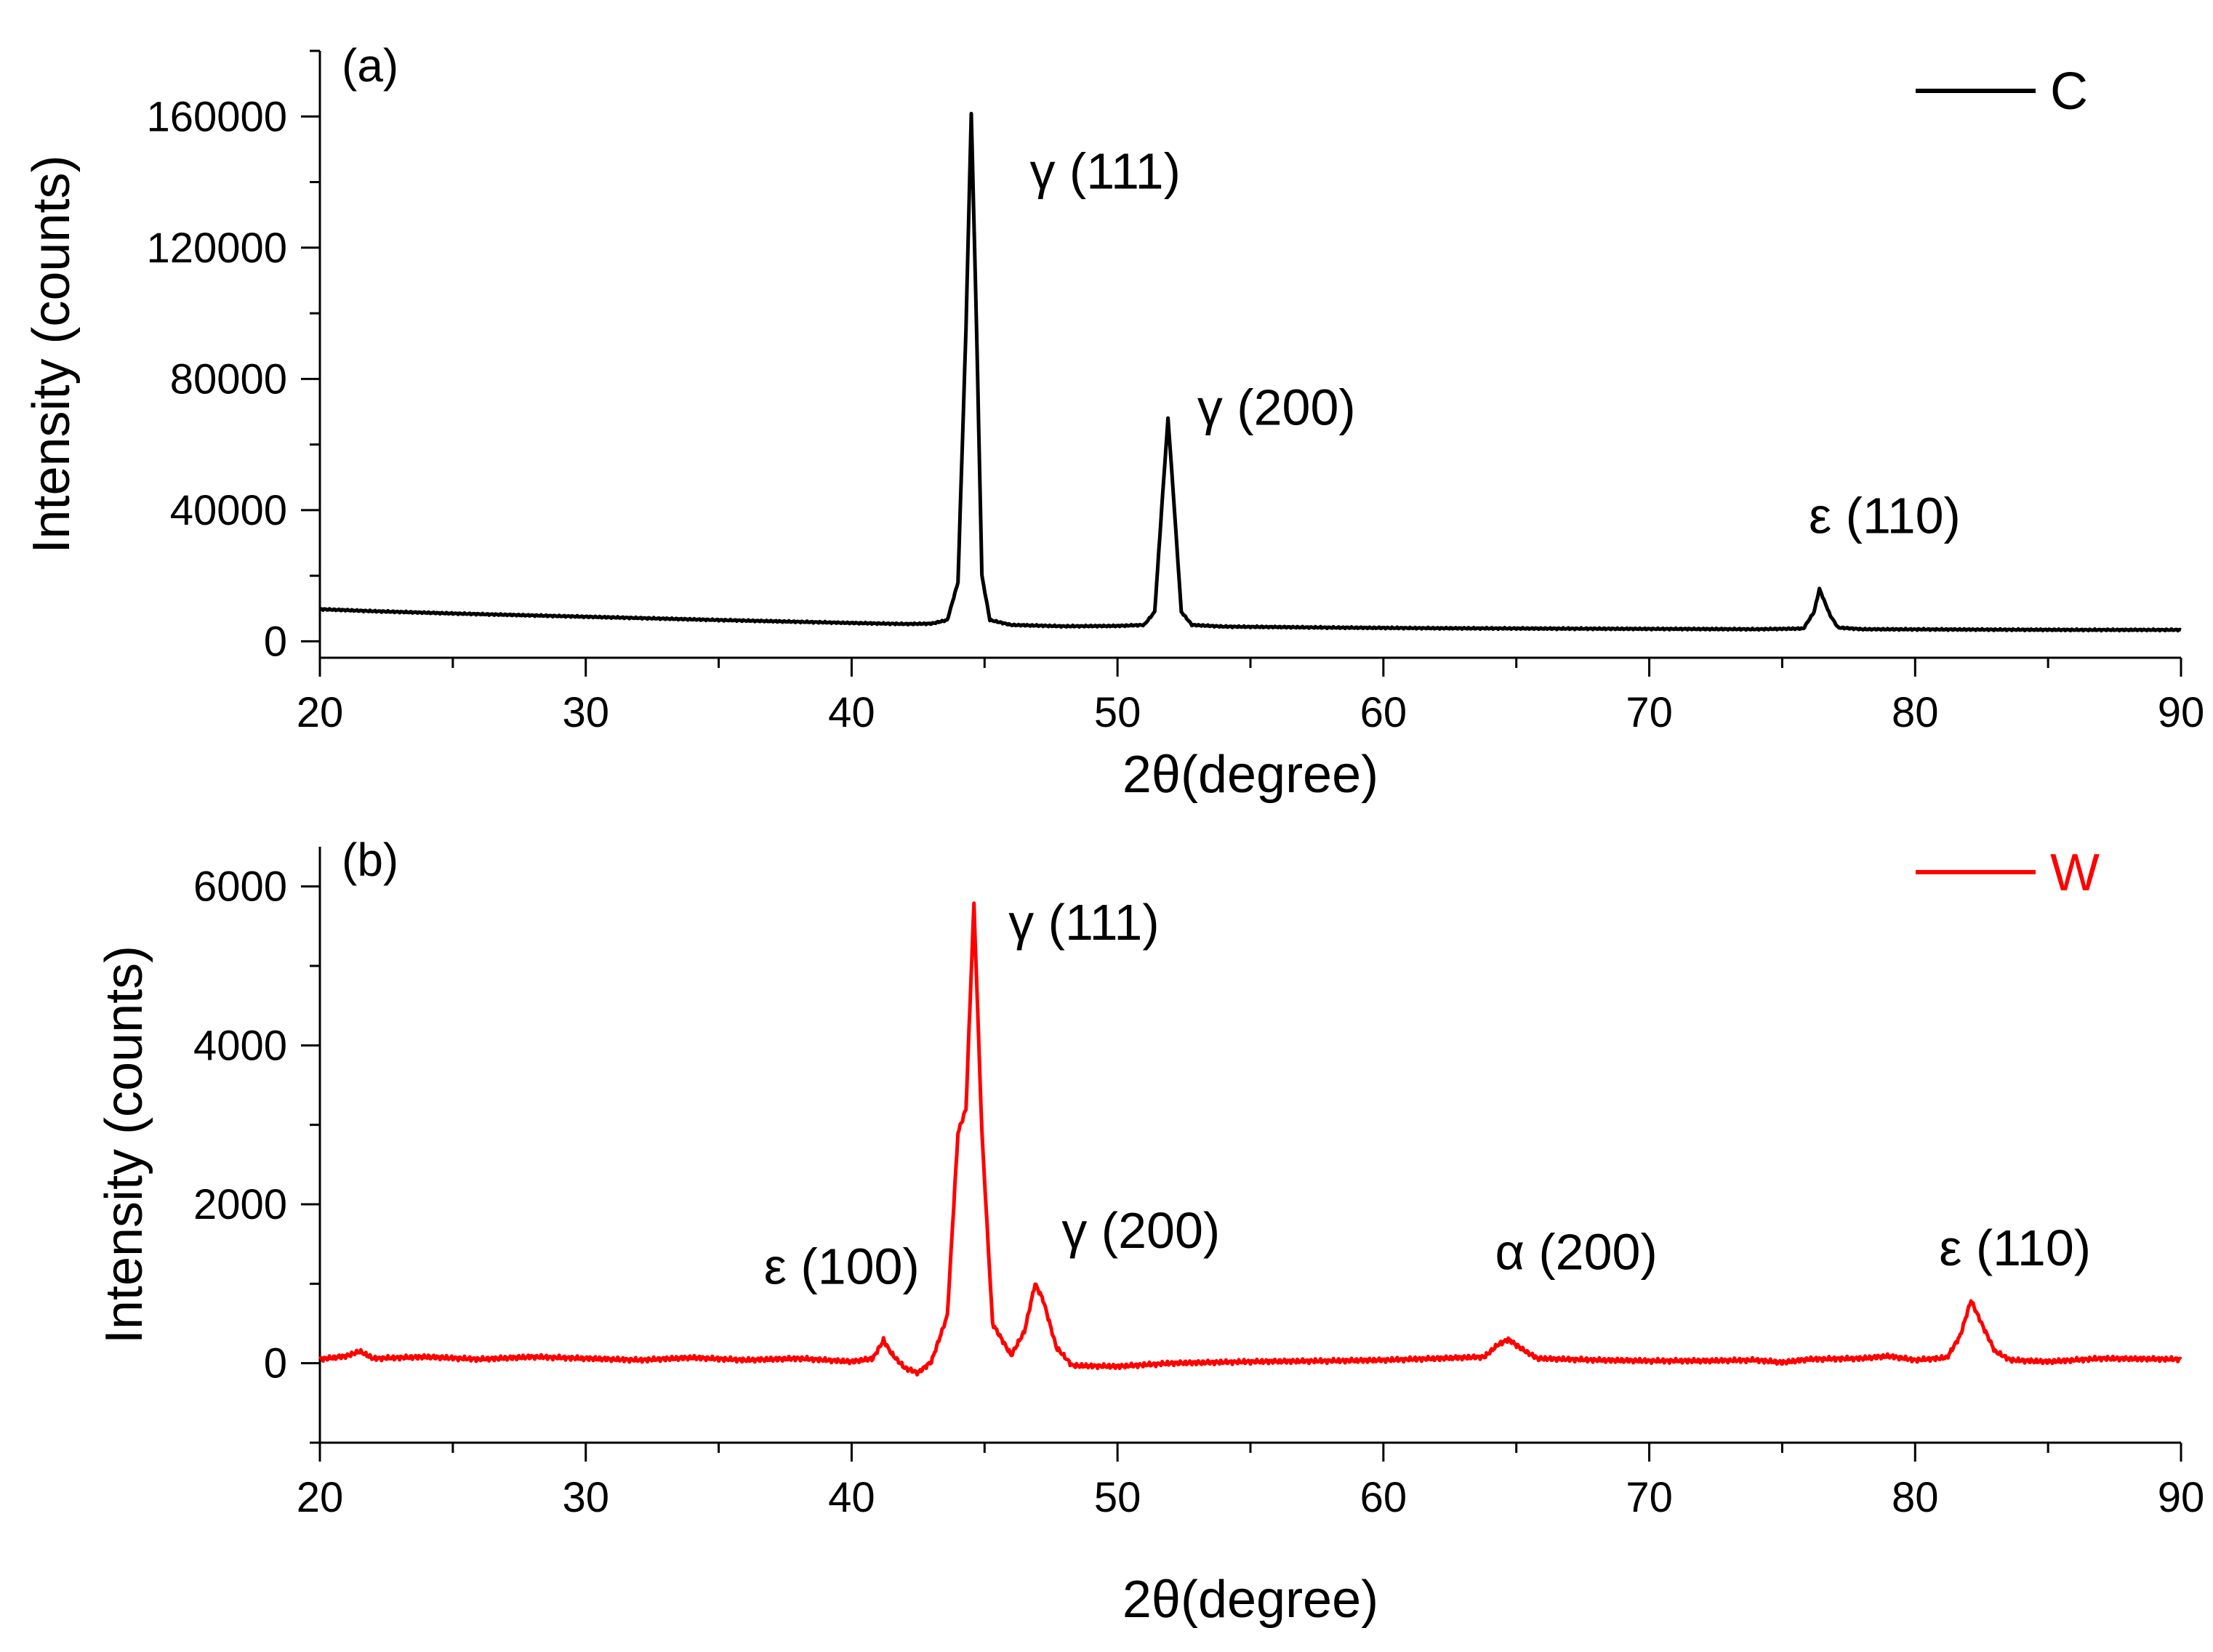 Image resolution: width=2213 pixels, height=1652 pixels. What do you see at coordinates (229, 379) in the screenshot?
I see `y-tick-label: 80000` at bounding box center [229, 379].